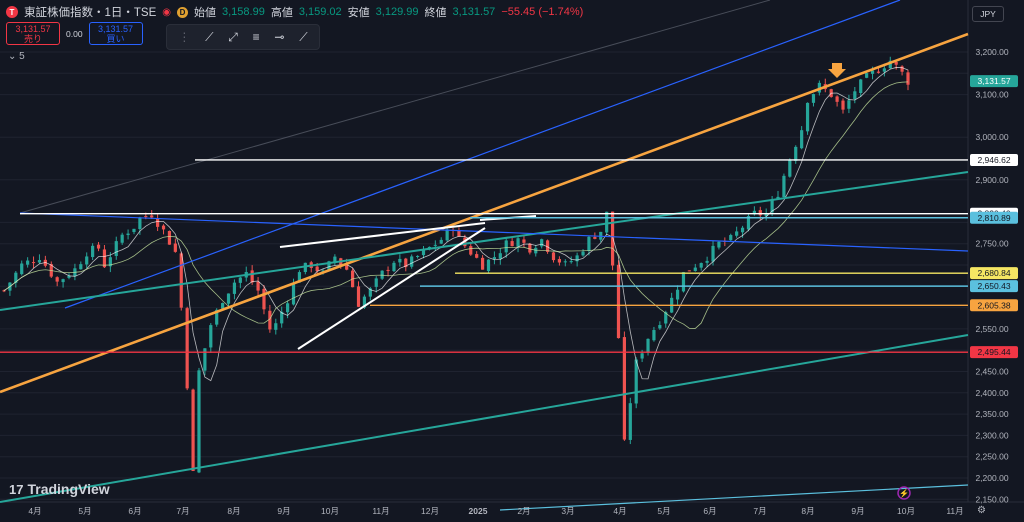 This screenshot has width=1024, height=522. Describe the element at coordinates (991, 95) in the screenshot. I see `y-tick-label: 3,100.00` at that location.